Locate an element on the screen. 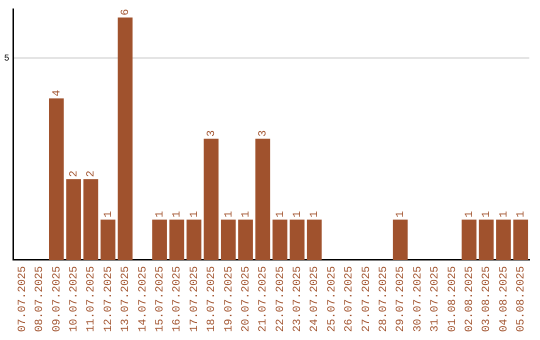 The width and height of the screenshot is (540, 340). data-label: 4 is located at coordinates (57, 92).